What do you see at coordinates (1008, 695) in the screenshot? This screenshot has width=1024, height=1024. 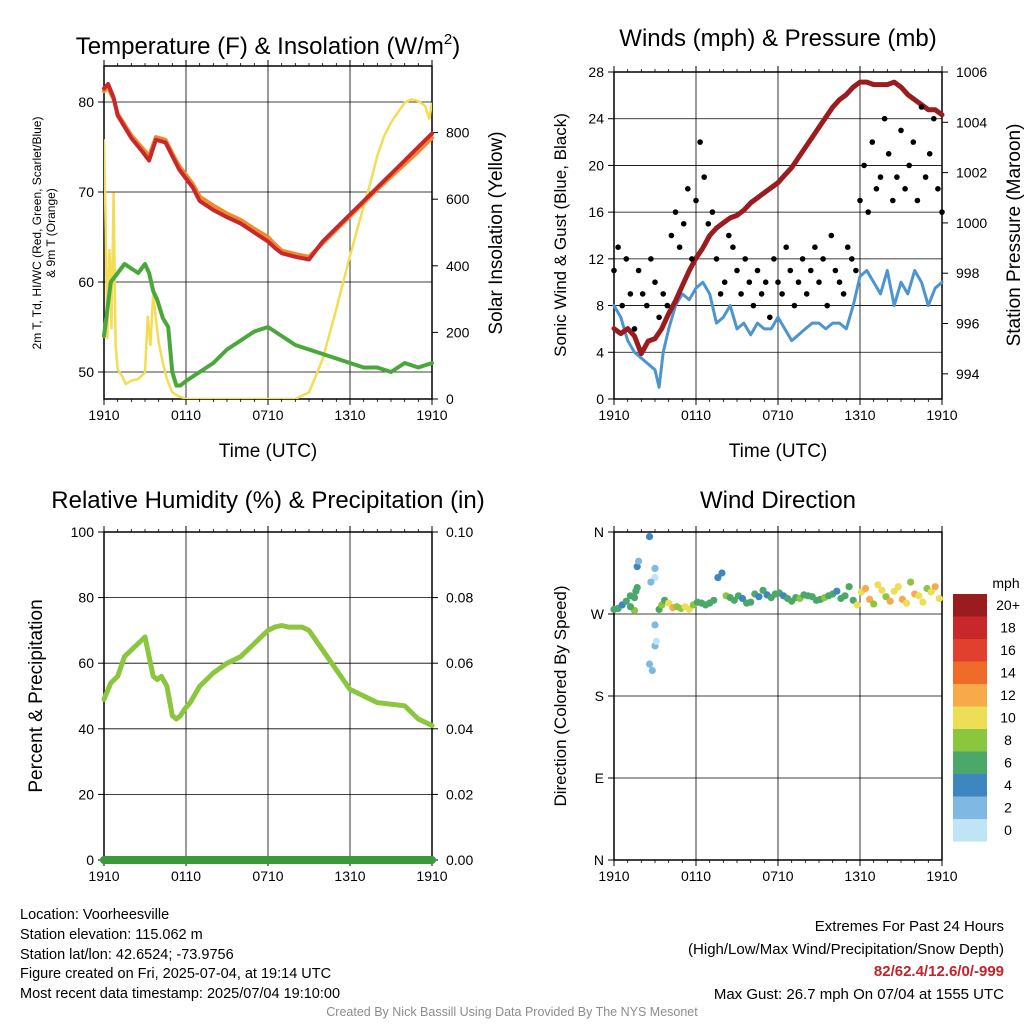 I see `colorbar-label: 12` at bounding box center [1008, 695].